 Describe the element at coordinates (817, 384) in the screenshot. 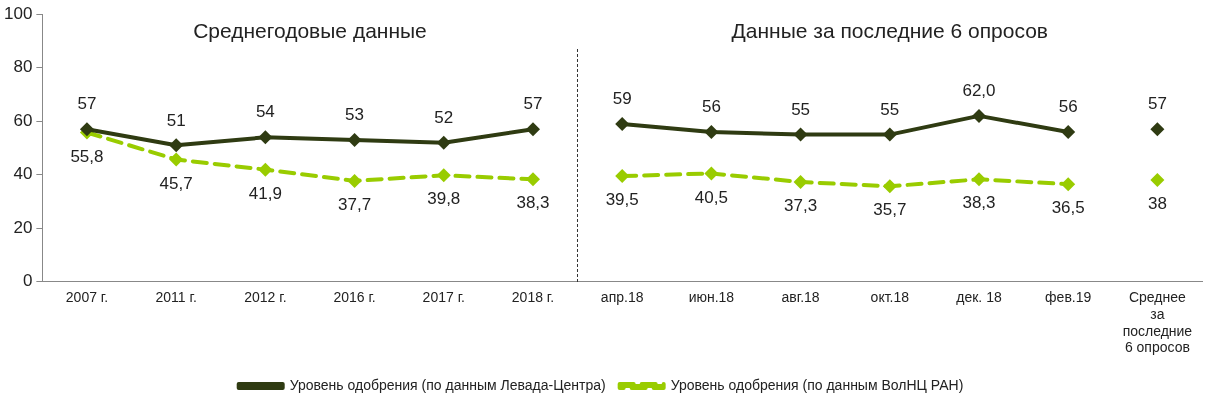

I see `legend-label: Уровень одобрения (по данным ВолНЦ РАН)` at that location.